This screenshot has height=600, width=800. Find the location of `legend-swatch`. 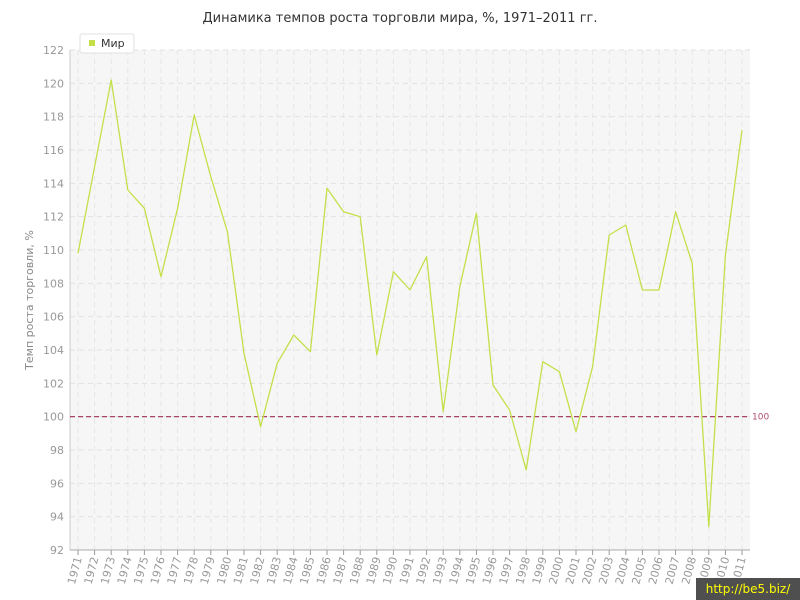

legend-swatch is located at coordinates (92, 43).